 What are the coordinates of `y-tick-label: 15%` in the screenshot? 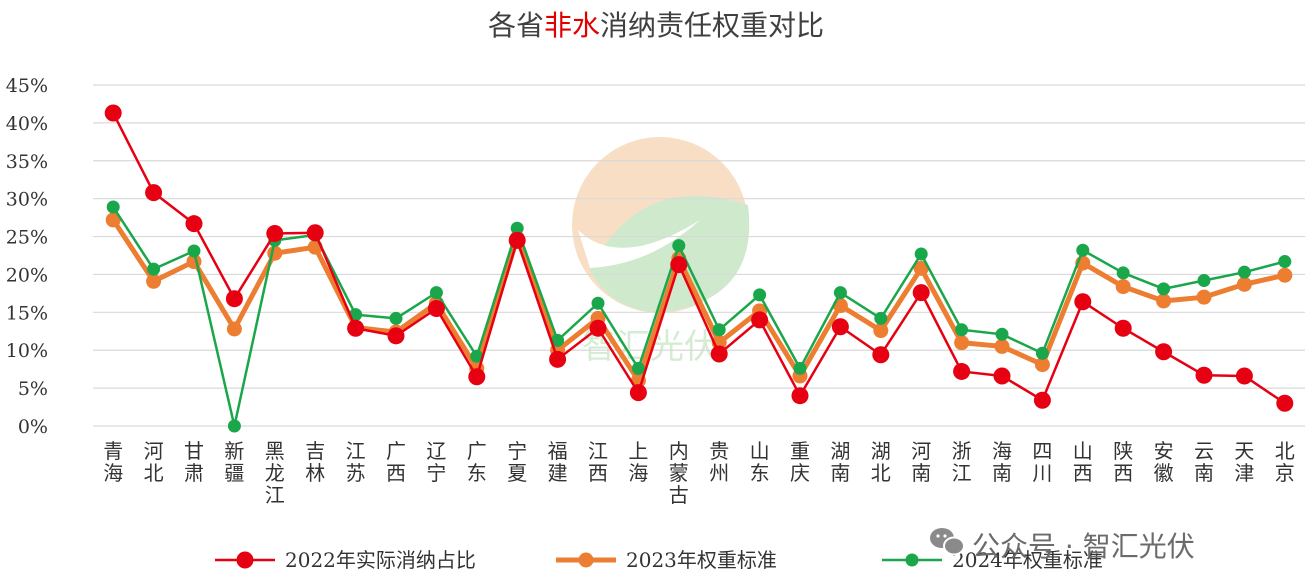 It's located at (27, 313).